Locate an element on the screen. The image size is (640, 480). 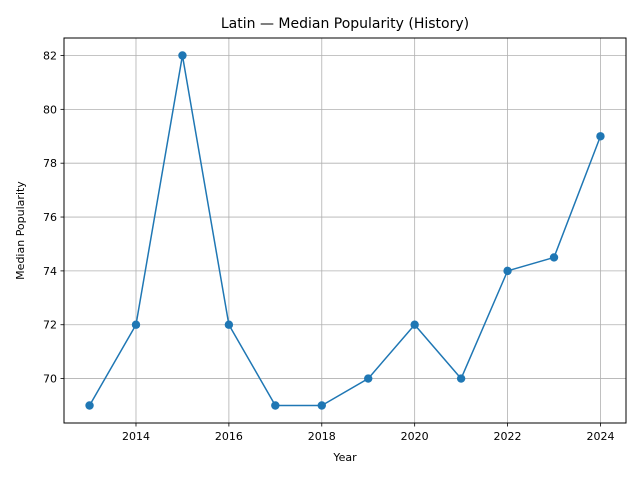
y-tick-label: 82 is located at coordinates (50, 56).